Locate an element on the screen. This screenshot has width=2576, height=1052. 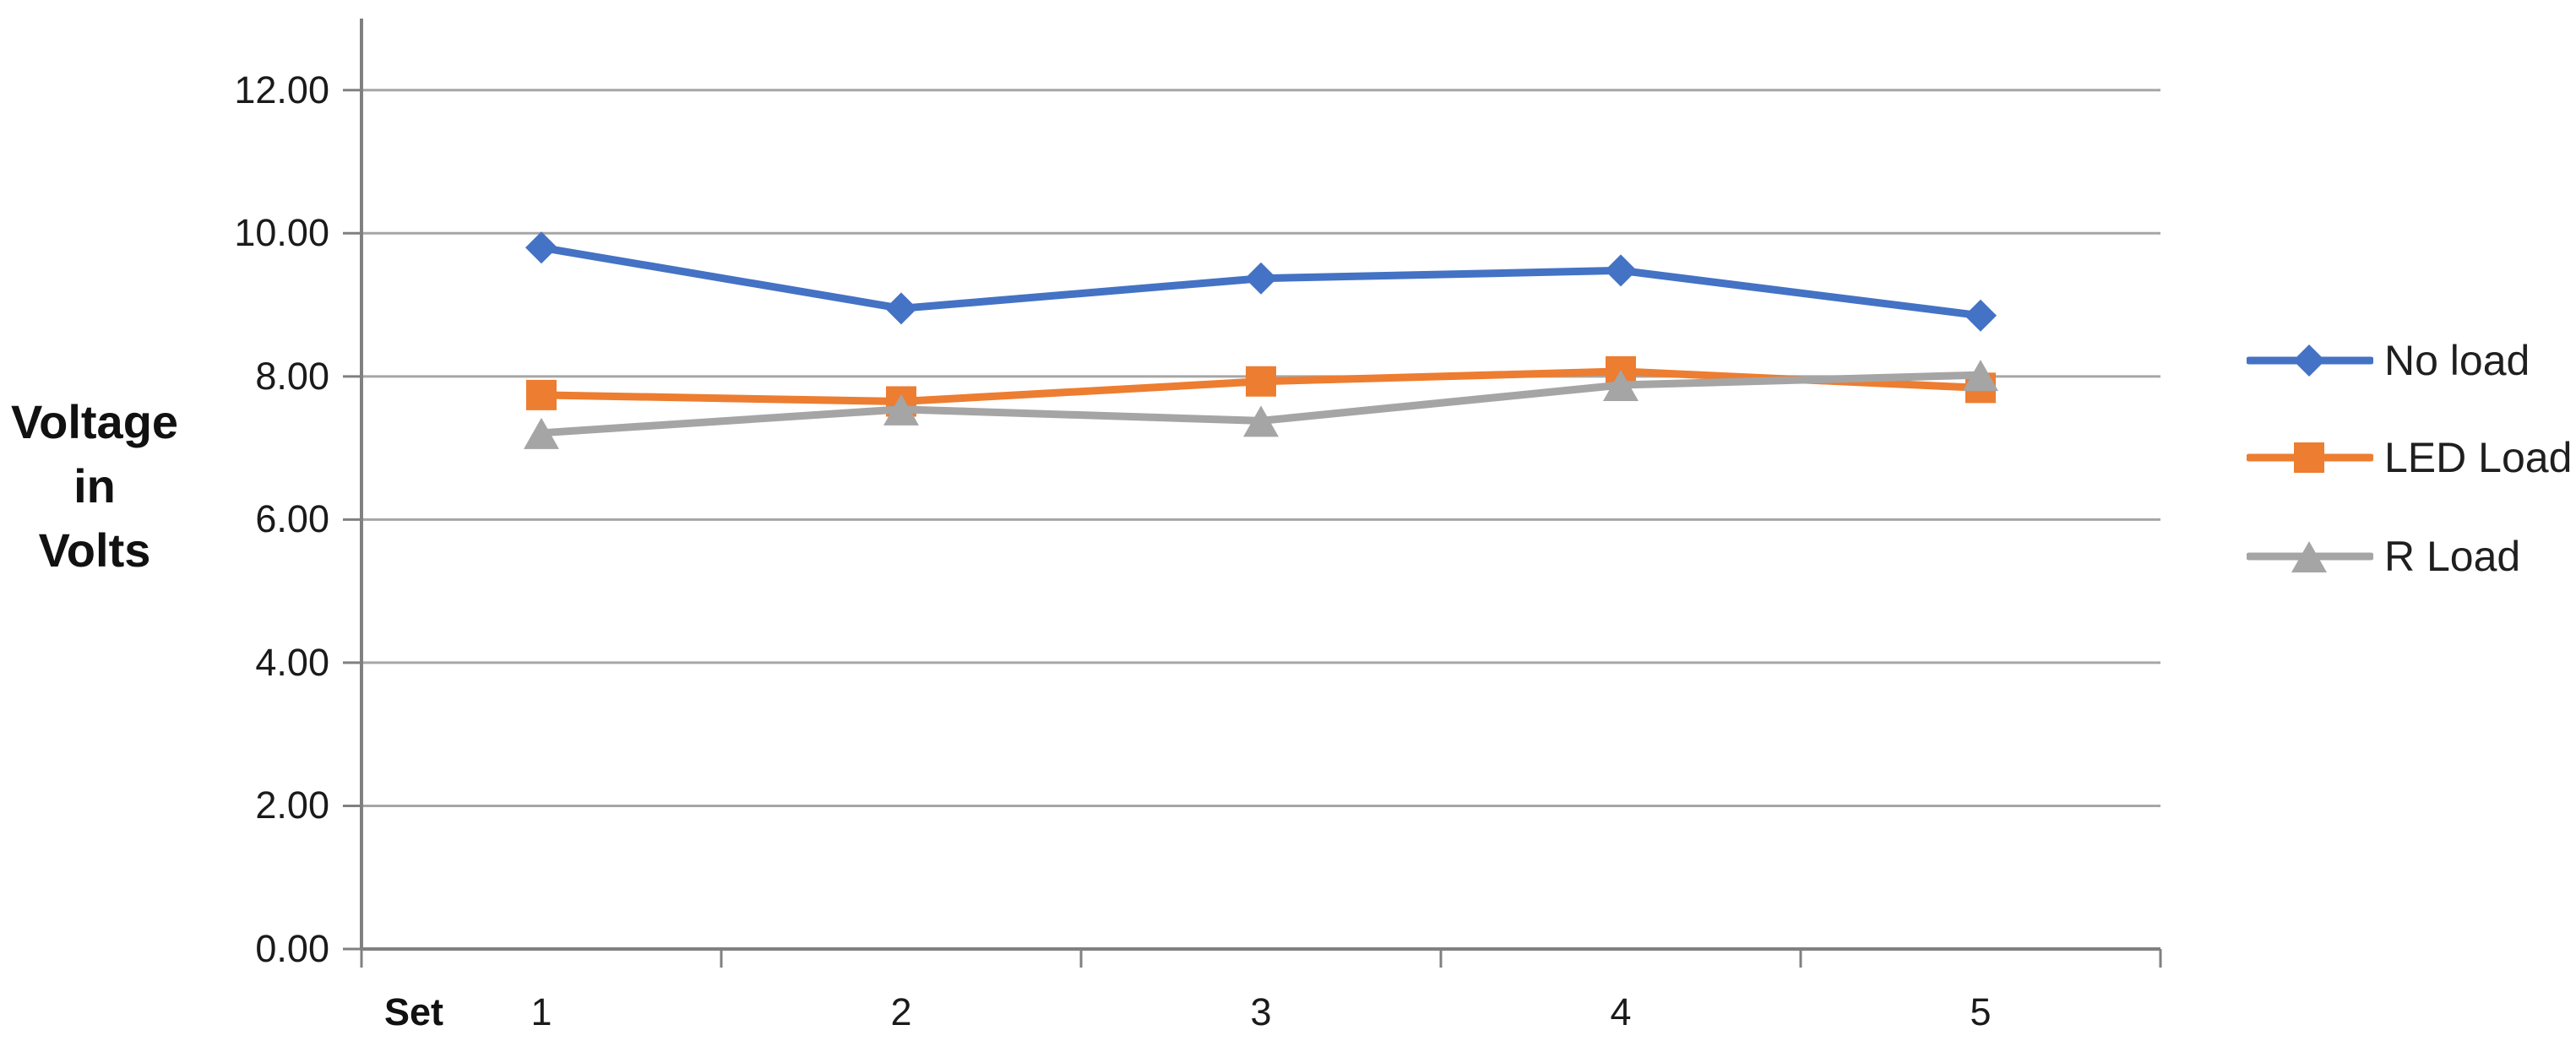
legend-item-no-load: No load is located at coordinates (2388, 361).